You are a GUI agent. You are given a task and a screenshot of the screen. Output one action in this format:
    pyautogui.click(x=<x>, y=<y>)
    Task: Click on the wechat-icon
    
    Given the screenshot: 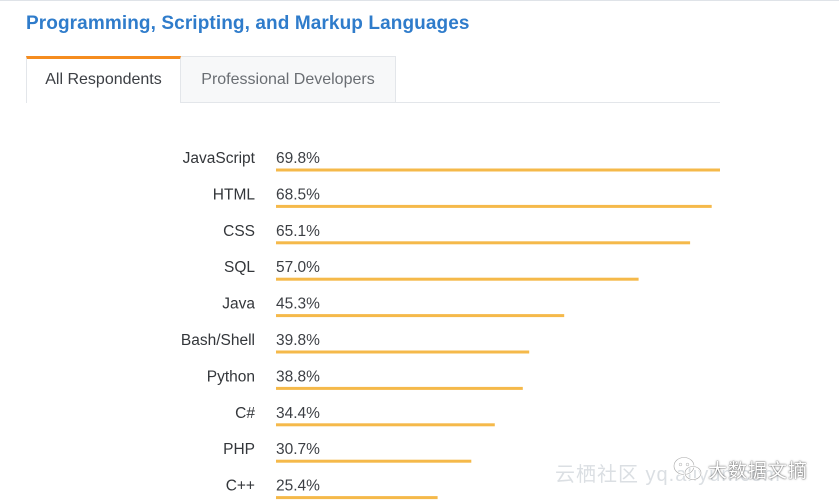 What is the action you would take?
    pyautogui.click(x=687, y=468)
    